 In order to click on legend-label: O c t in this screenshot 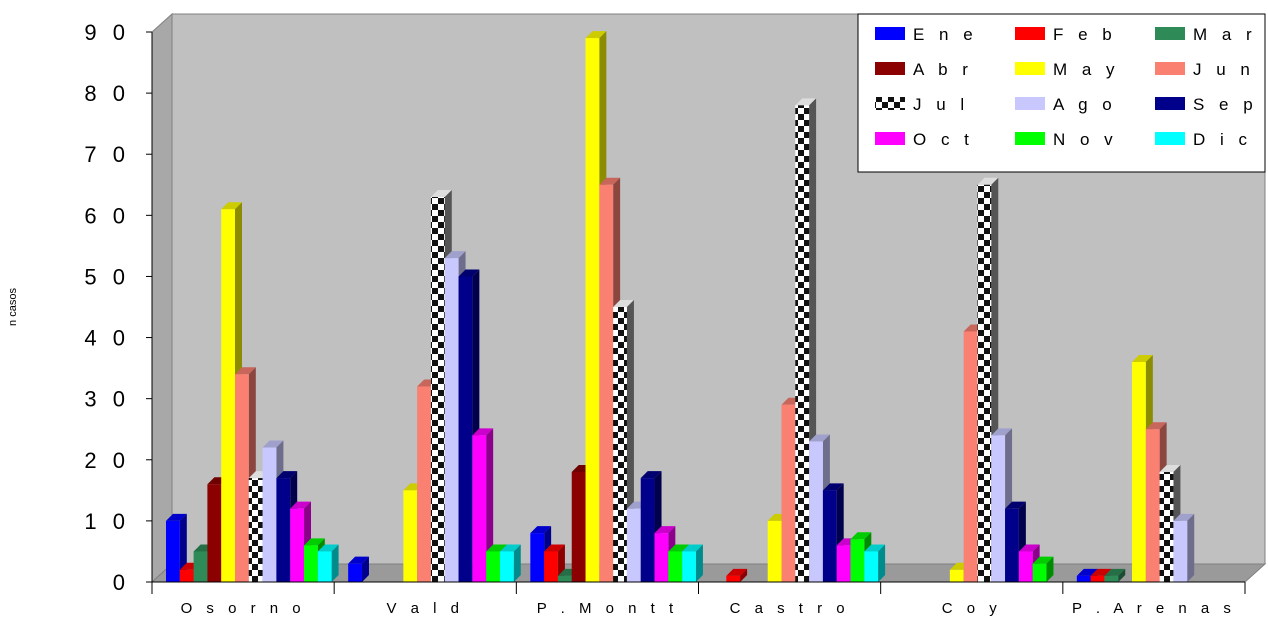, I will do `click(943, 139)`.